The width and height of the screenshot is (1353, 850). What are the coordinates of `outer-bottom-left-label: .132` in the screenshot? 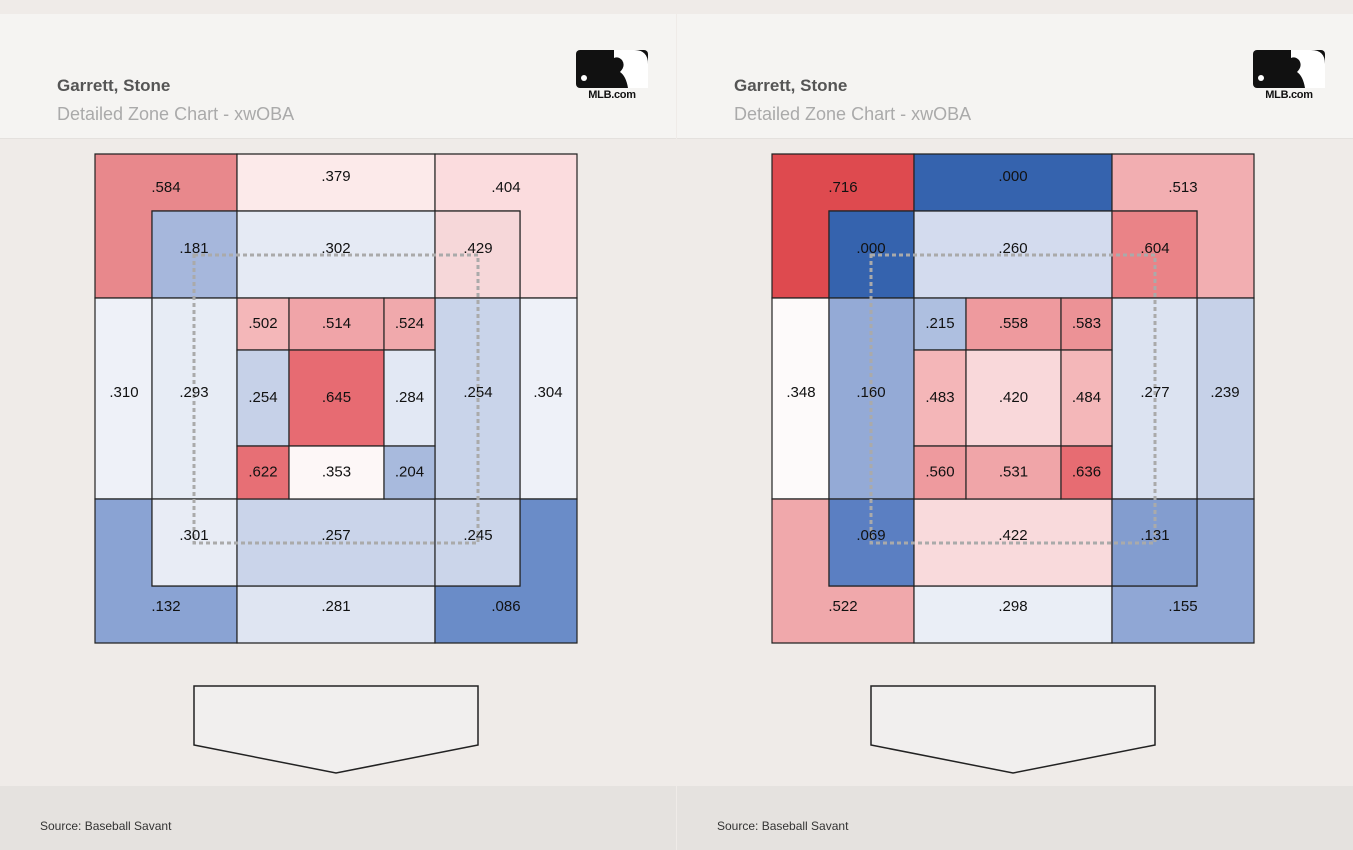 It's located at (165, 606).